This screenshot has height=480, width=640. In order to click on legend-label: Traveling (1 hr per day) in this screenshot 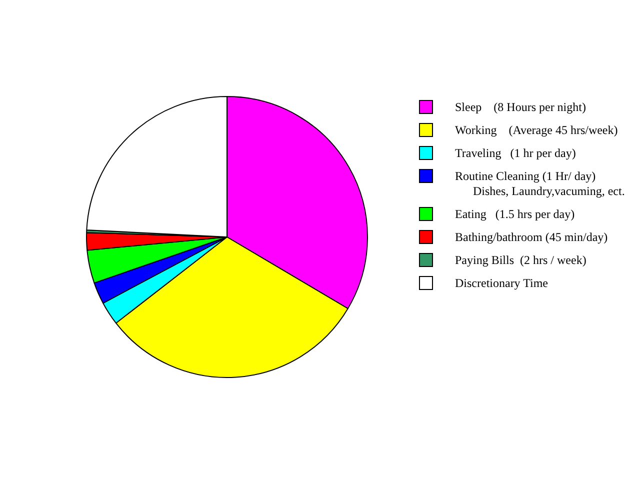, I will do `click(515, 153)`.